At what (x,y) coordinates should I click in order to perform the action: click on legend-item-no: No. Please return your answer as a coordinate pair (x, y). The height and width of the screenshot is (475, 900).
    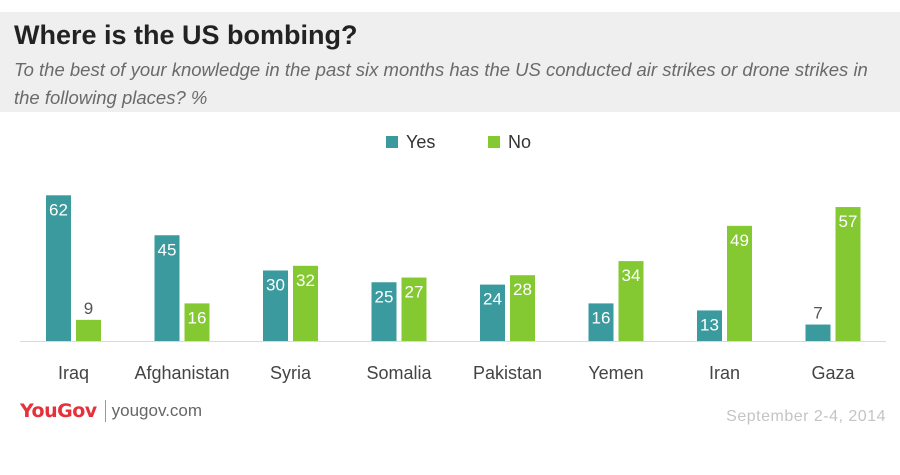
    Looking at the image, I should click on (509, 142).